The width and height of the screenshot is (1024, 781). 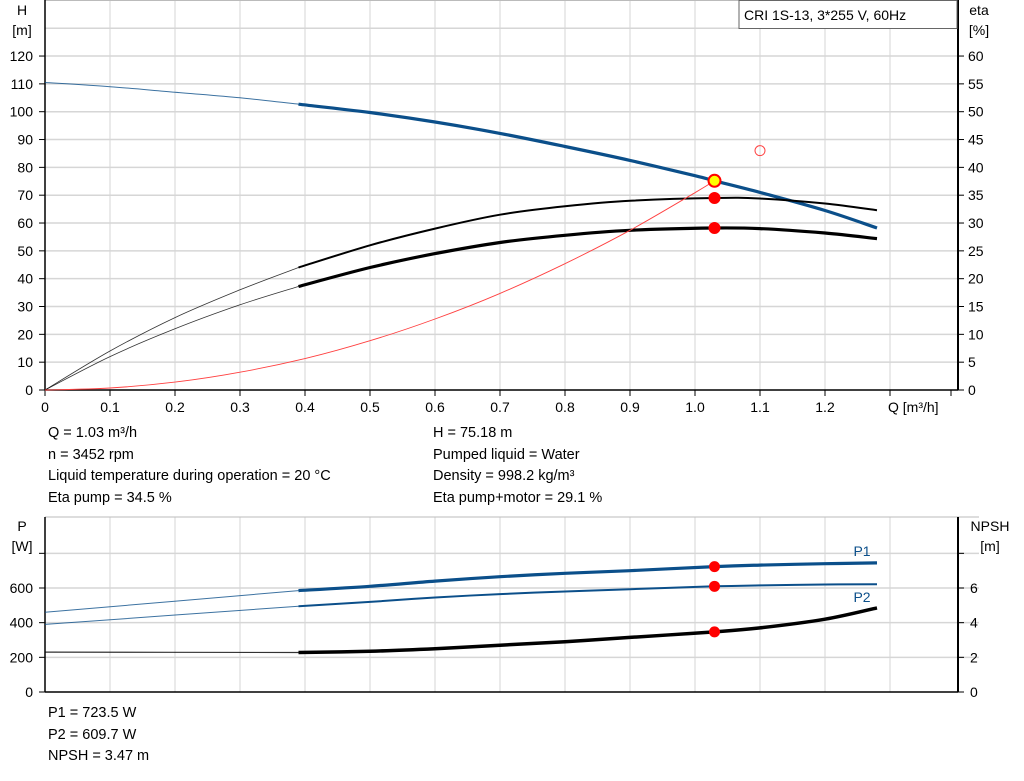 What do you see at coordinates (22, 56) in the screenshot?
I see `y-tick-label-left: 120` at bounding box center [22, 56].